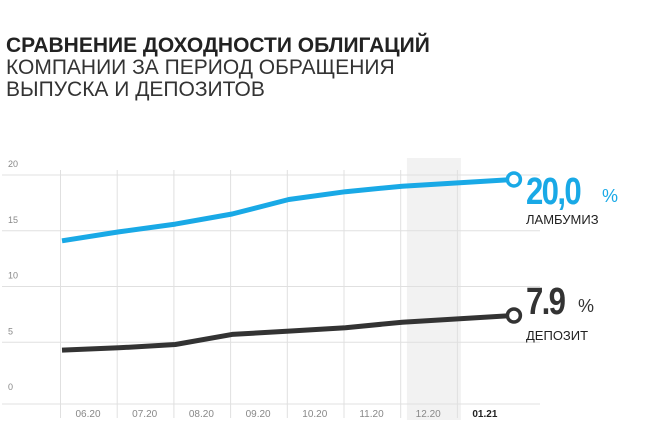  What do you see at coordinates (314, 414) in the screenshot?
I see `x-tick-label: 10.20` at bounding box center [314, 414].